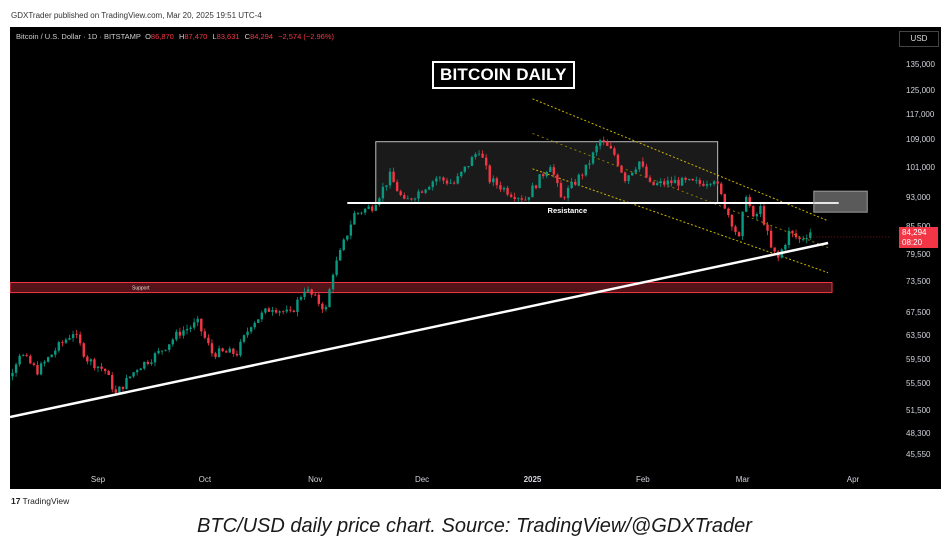 The height and width of the screenshot is (547, 949). Describe the element at coordinates (918, 254) in the screenshot. I see `y-tick-label: 79,500` at that location.